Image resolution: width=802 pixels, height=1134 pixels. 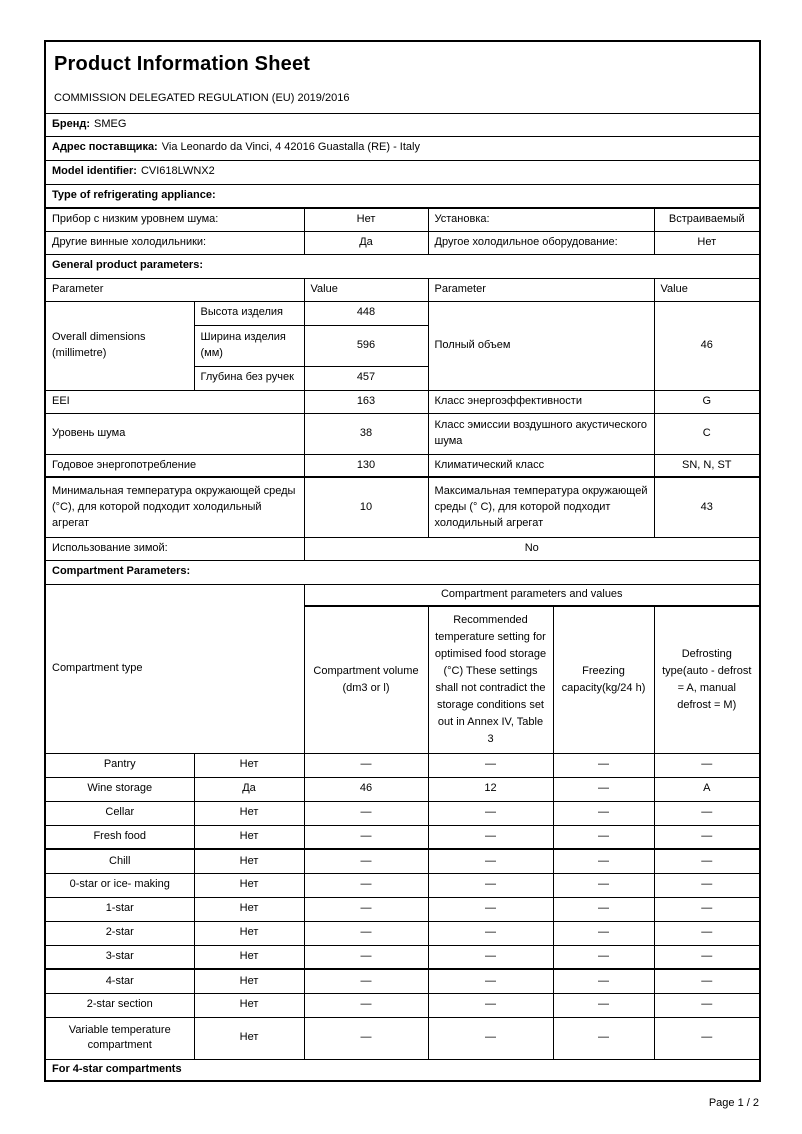 I want to click on total-volume-label: Полный объем, so click(x=541, y=345).